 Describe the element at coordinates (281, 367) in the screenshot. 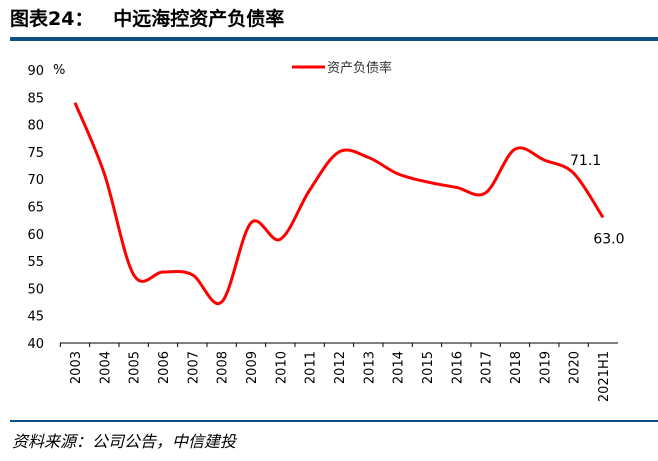

I see `x-tick-label: 2010` at that location.